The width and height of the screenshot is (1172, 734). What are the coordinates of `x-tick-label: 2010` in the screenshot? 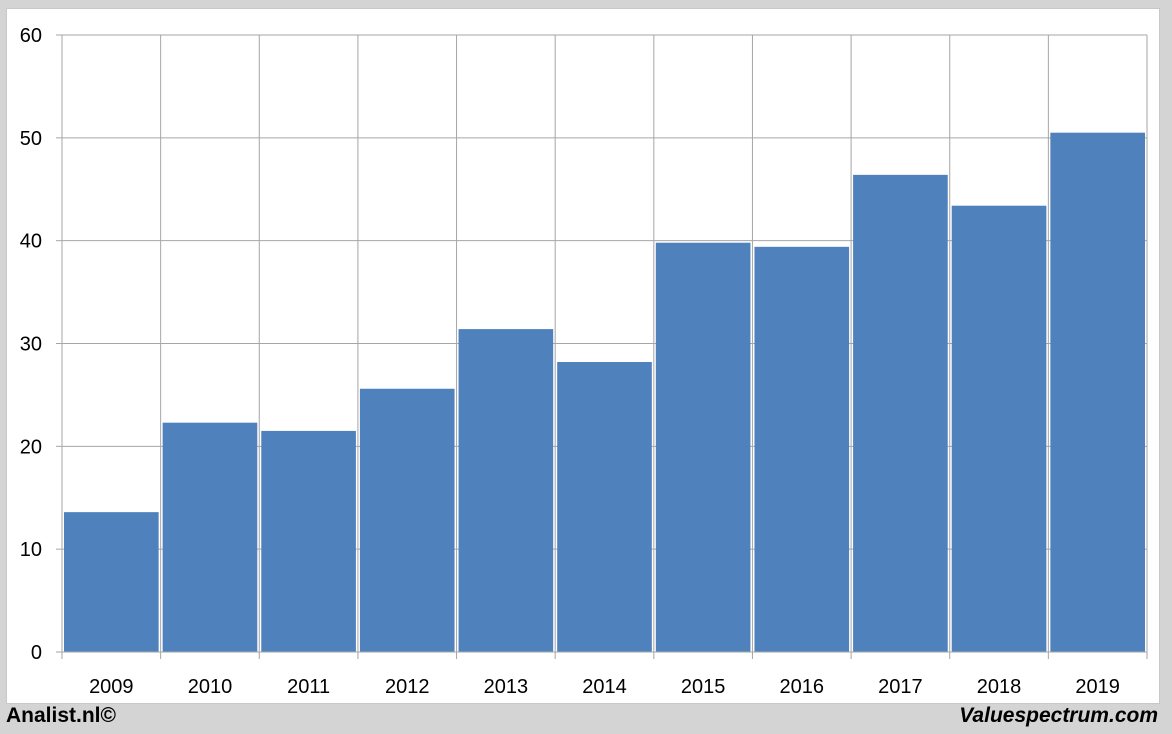 It's located at (210, 687).